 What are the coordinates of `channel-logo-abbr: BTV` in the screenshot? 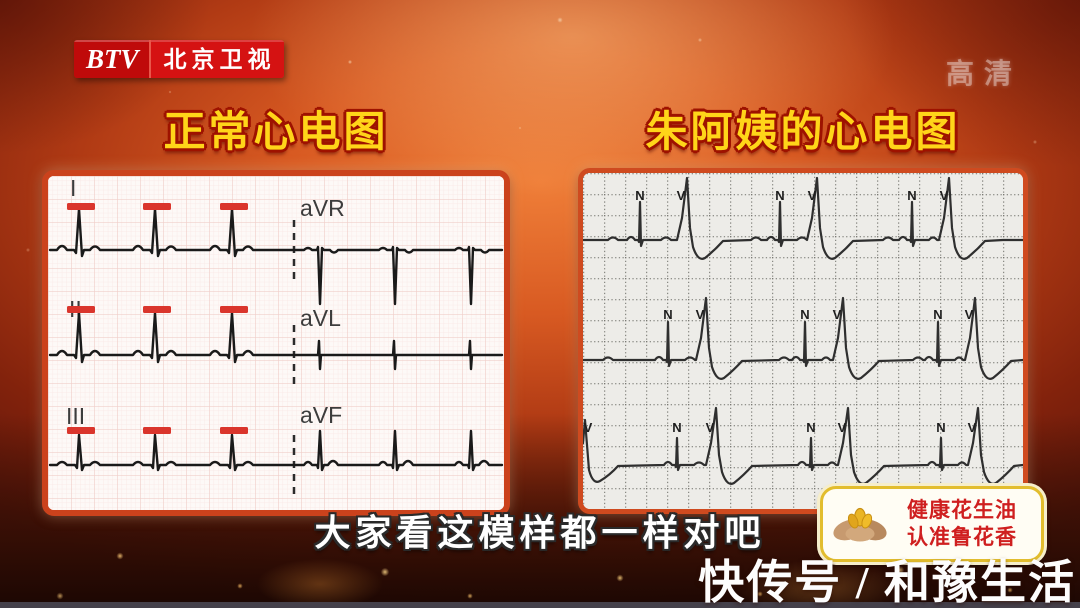 It's located at (111, 59).